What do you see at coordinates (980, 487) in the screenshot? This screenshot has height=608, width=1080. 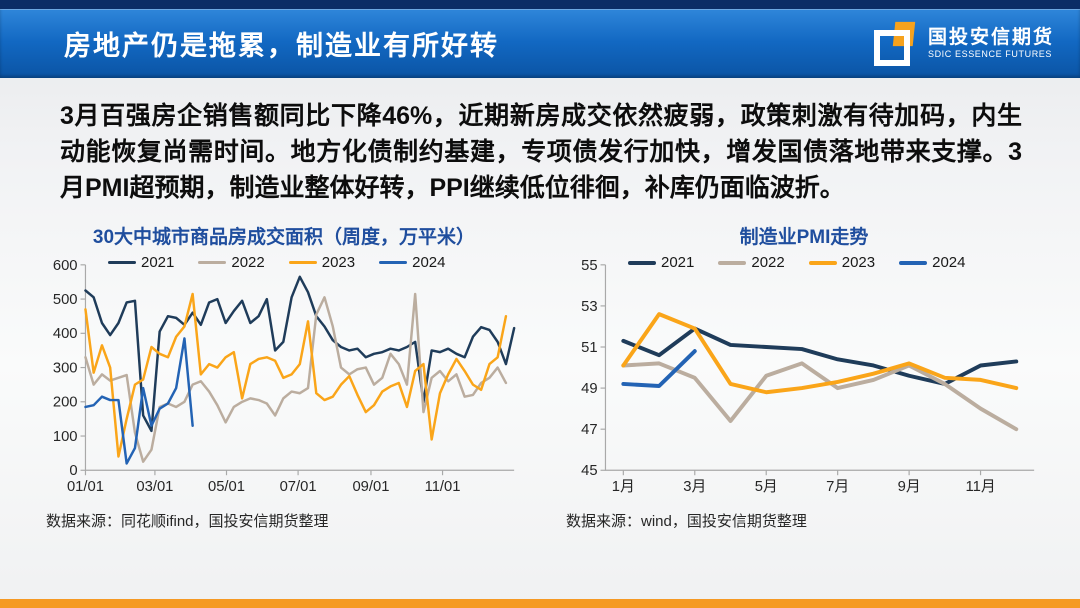 I see `x-axis-label: 11月` at bounding box center [980, 487].